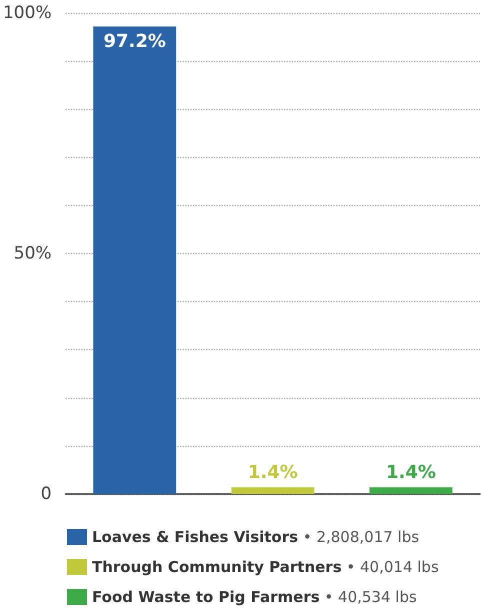  I want to click on legend-label: Loaves & Fishes Visitors • 2,808,017 lbs, so click(256, 537).